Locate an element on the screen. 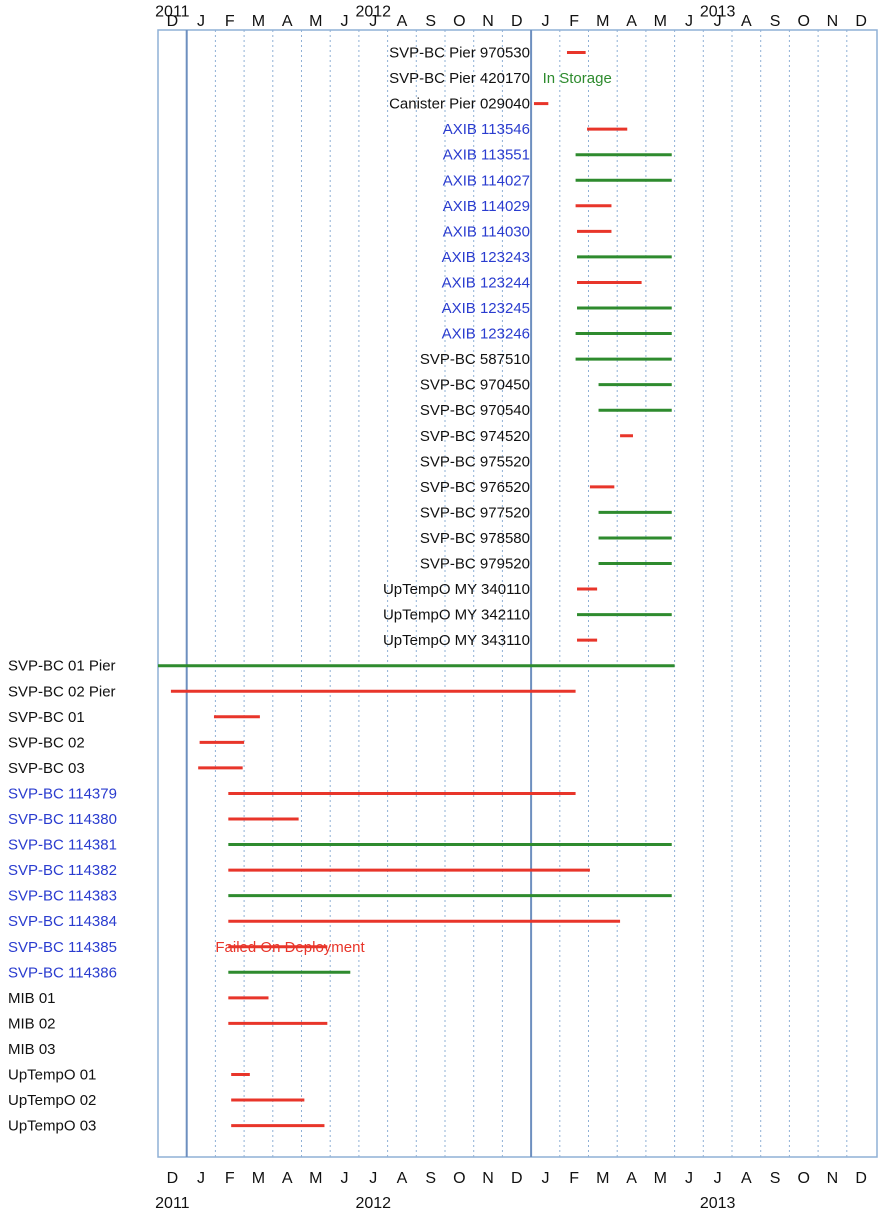 Image resolution: width=879 pixels, height=1215 pixels. row-label: SVP-BC 02 is located at coordinates (46, 742).